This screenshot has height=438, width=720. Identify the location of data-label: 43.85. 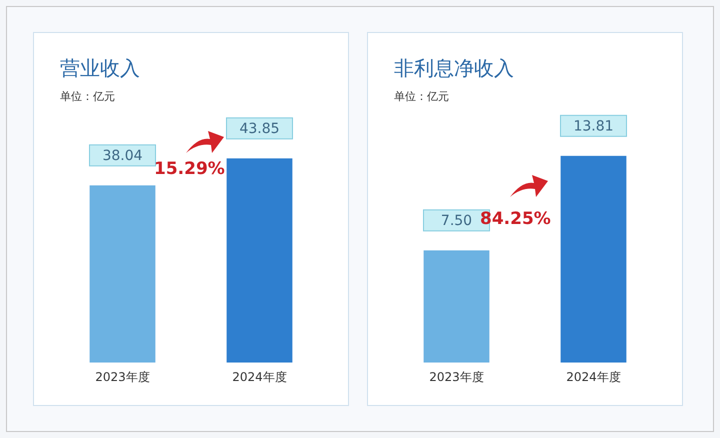
(259, 128).